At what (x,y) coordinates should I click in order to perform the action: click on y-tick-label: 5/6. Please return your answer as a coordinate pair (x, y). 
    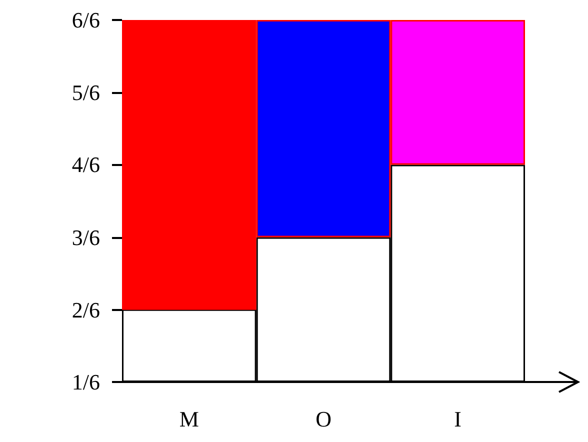
    Looking at the image, I should click on (86, 93).